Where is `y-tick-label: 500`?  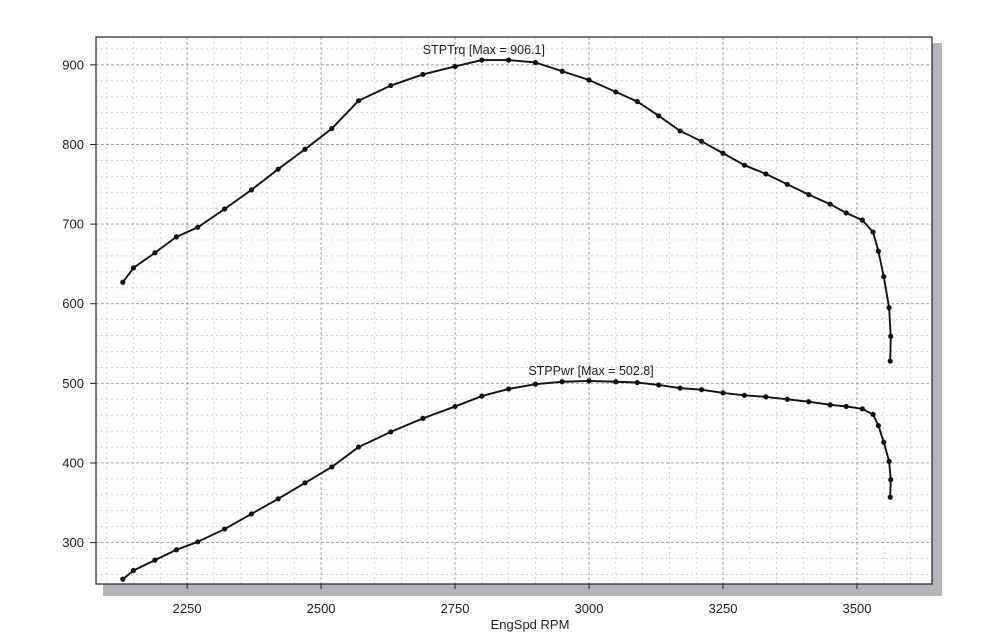 y-tick-label: 500 is located at coordinates (73, 383).